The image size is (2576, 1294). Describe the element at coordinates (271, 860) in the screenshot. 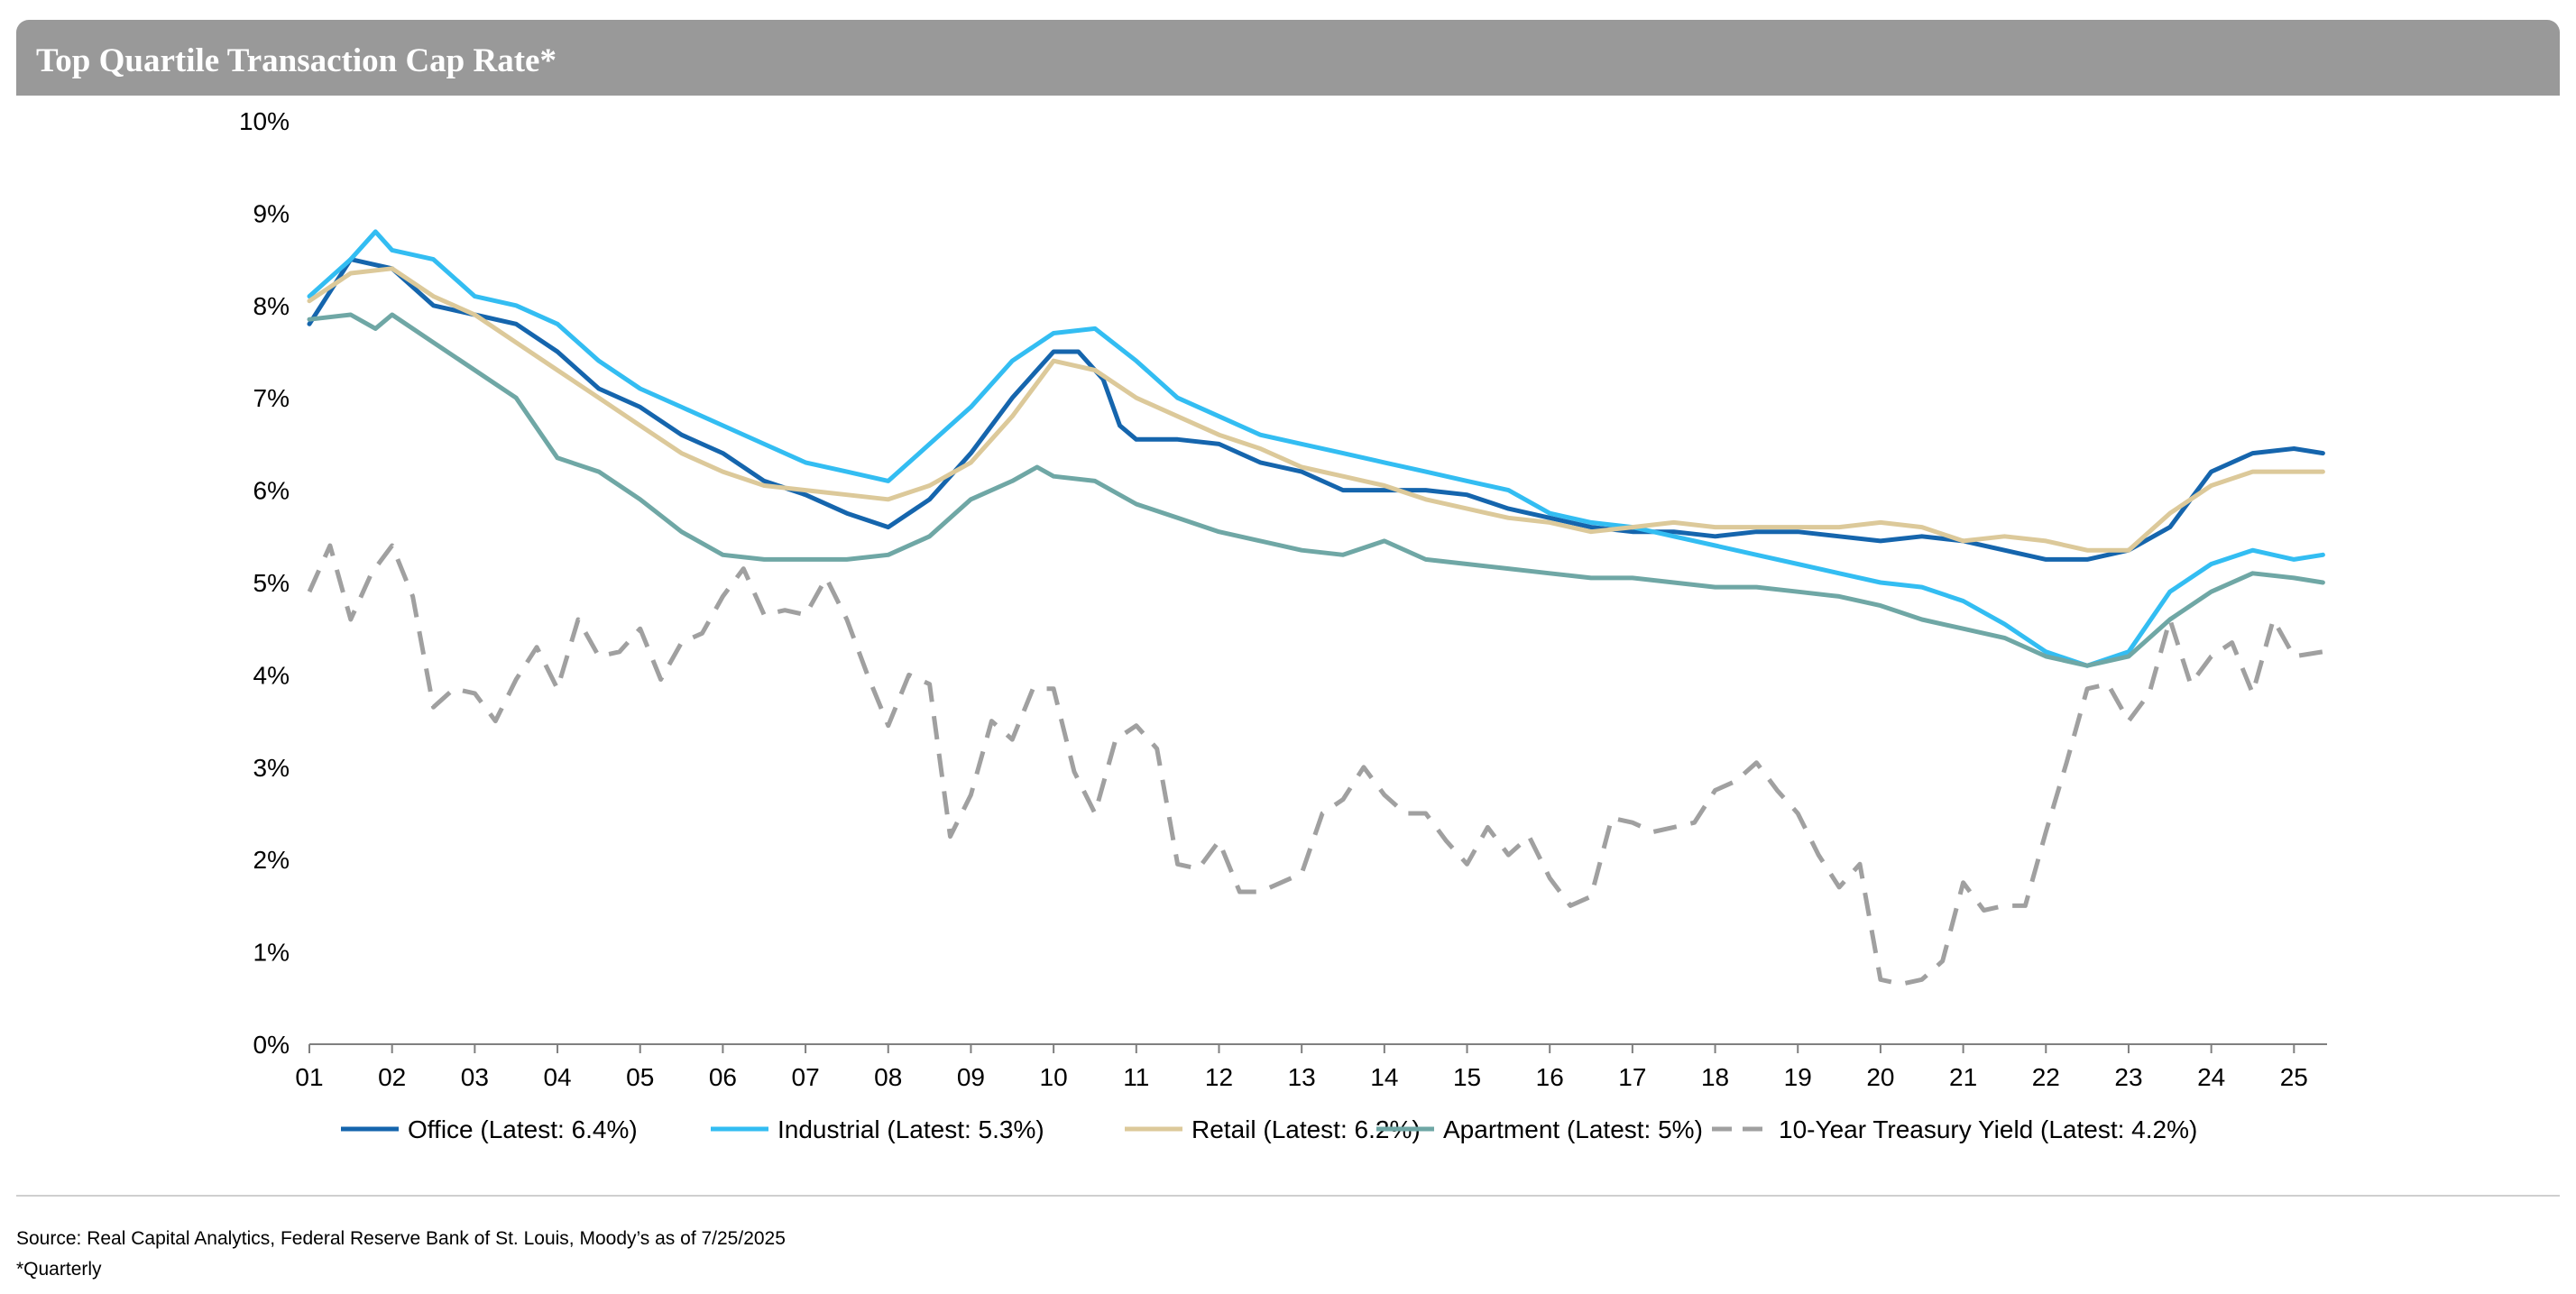

I see `y-tick-label: 2%` at that location.